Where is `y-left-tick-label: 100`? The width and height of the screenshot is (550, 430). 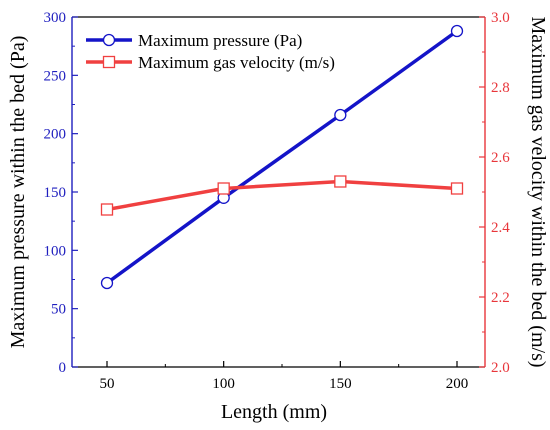 y-left-tick-label: 100 is located at coordinates (55, 251).